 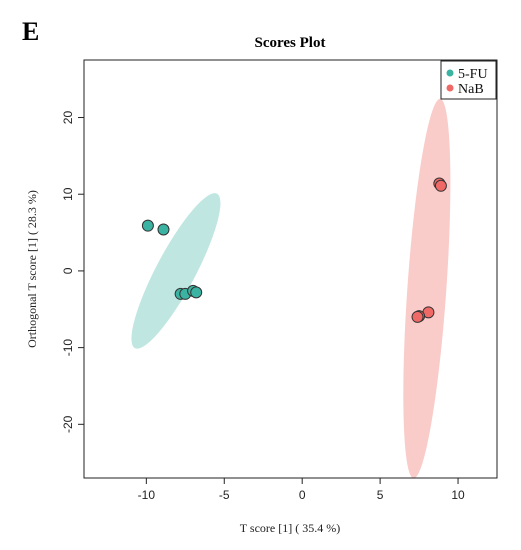 I want to click on y-tick-label-0: -20, so click(x=68, y=424).